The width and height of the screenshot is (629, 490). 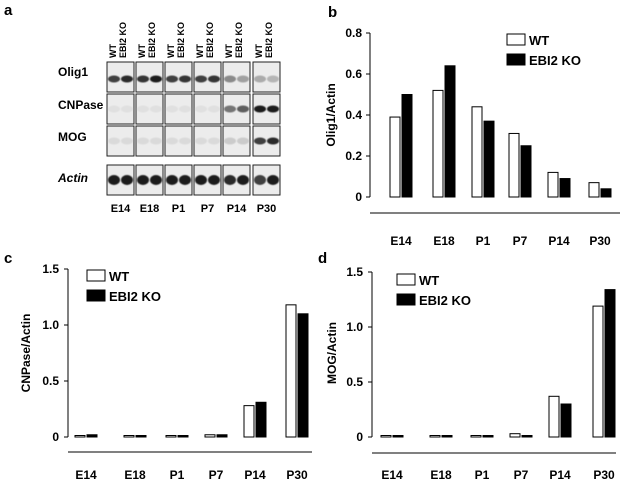 What do you see at coordinates (353, 33) in the screenshot?
I see `y-tick-label: 0.8` at bounding box center [353, 33].